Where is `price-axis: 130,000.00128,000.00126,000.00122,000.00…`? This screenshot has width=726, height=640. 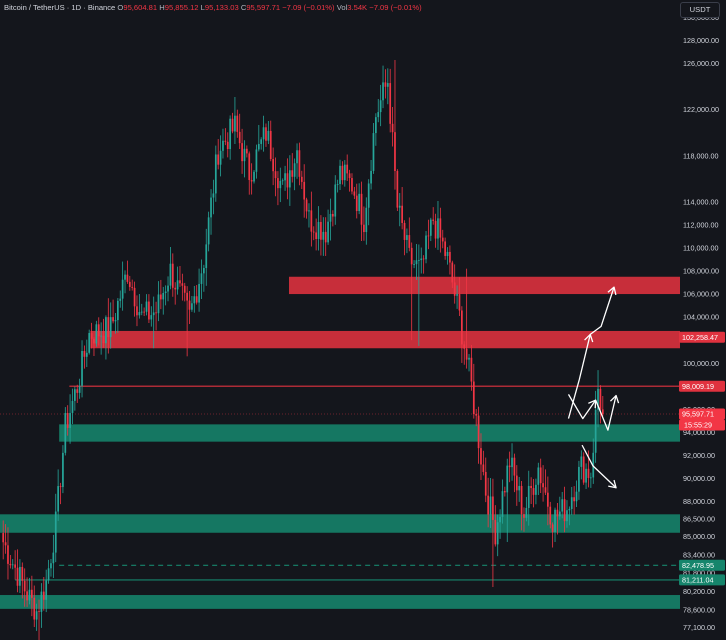
price-axis: 130,000.00128,000.00126,000.00122,000.00… is located at coordinates (703, 320).